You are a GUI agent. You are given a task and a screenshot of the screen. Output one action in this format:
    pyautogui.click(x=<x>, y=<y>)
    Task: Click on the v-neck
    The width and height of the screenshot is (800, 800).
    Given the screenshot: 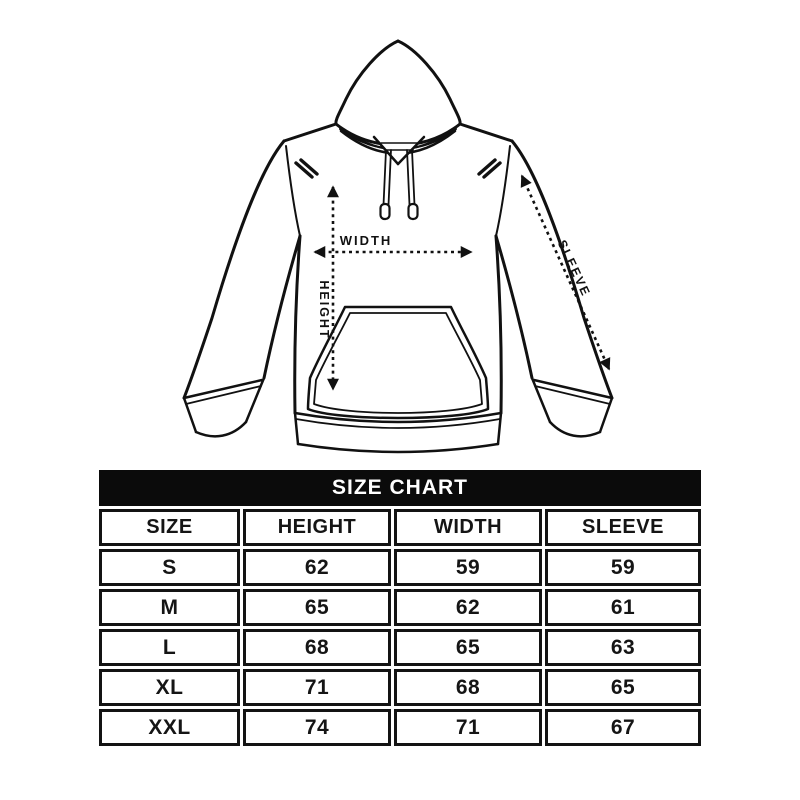 What is the action you would take?
    pyautogui.click(x=399, y=150)
    